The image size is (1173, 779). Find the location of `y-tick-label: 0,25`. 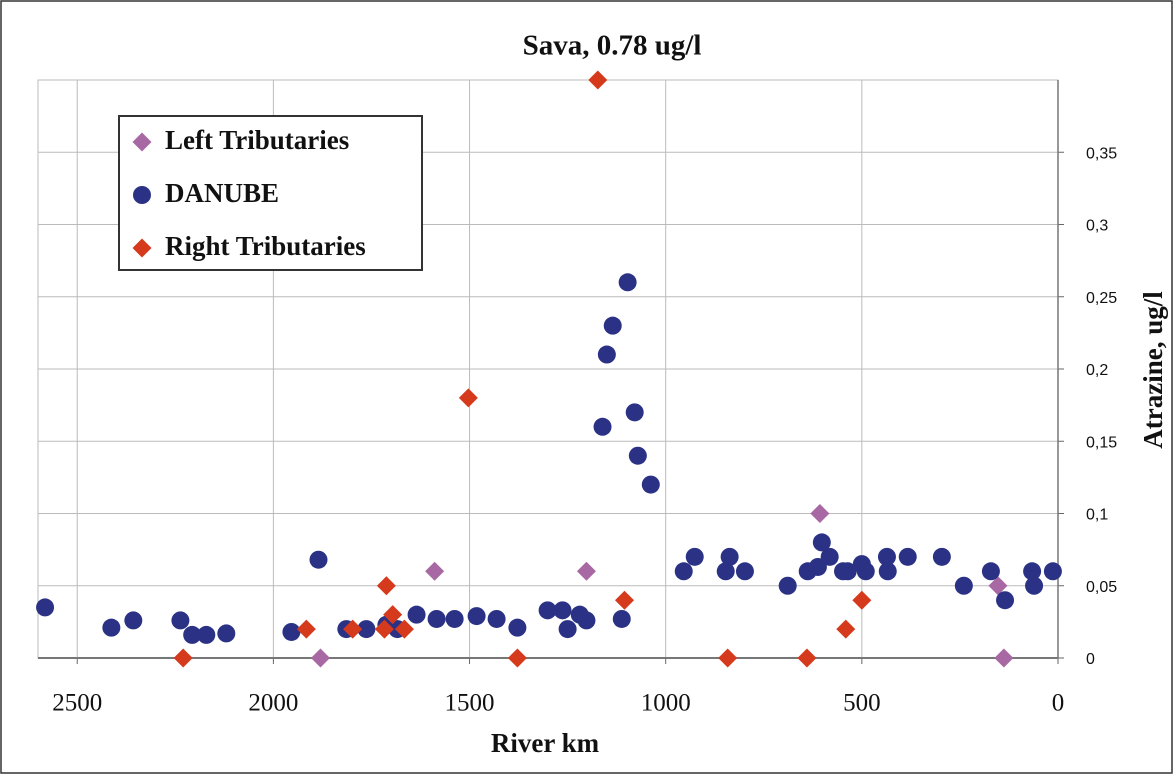

y-tick-label: 0,25 is located at coordinates (1101, 298).